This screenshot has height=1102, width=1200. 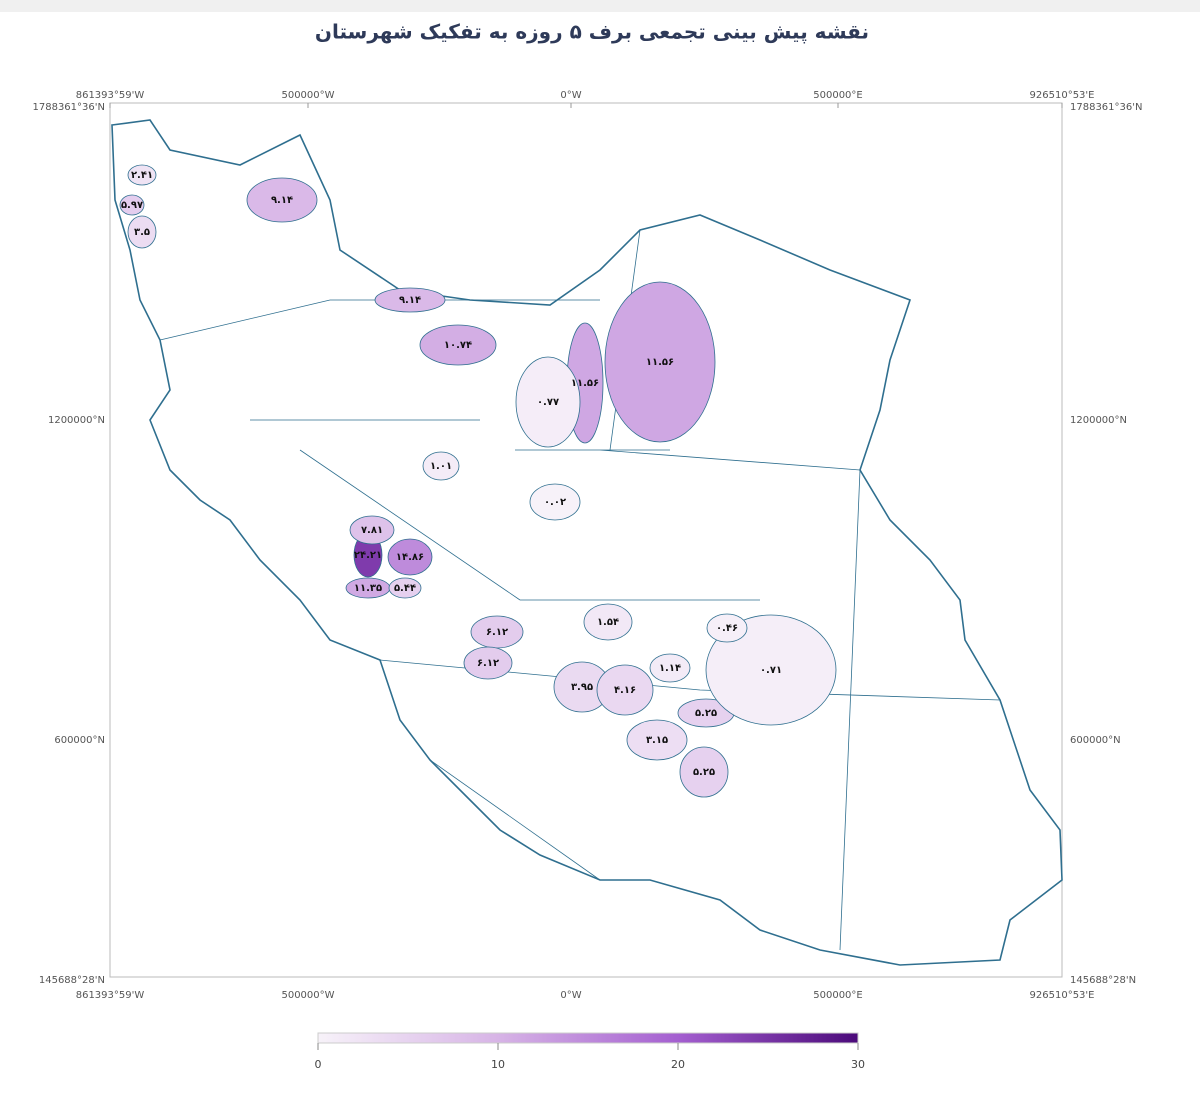 What do you see at coordinates (588, 1038) in the screenshot?
I see `colorbar` at bounding box center [588, 1038].